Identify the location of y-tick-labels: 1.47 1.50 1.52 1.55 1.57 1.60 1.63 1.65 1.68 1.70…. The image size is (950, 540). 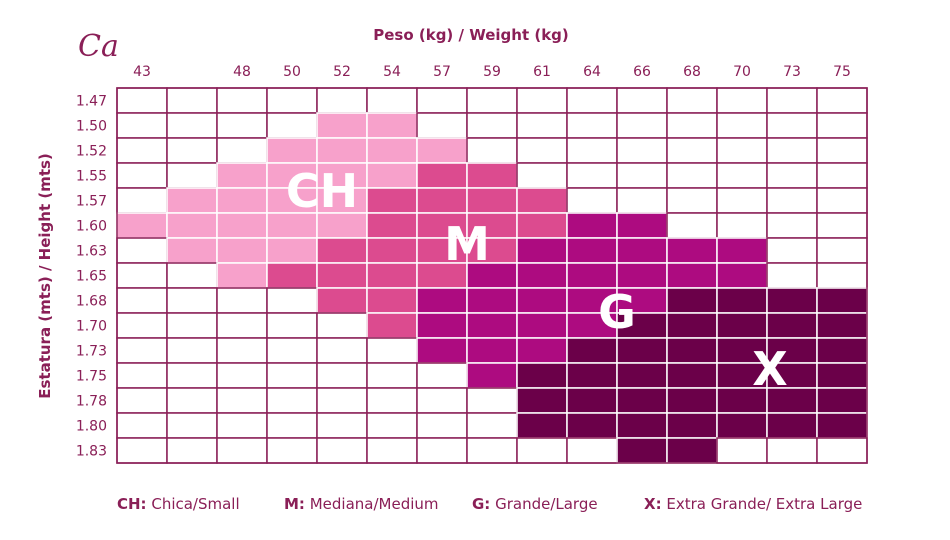
(91, 277).